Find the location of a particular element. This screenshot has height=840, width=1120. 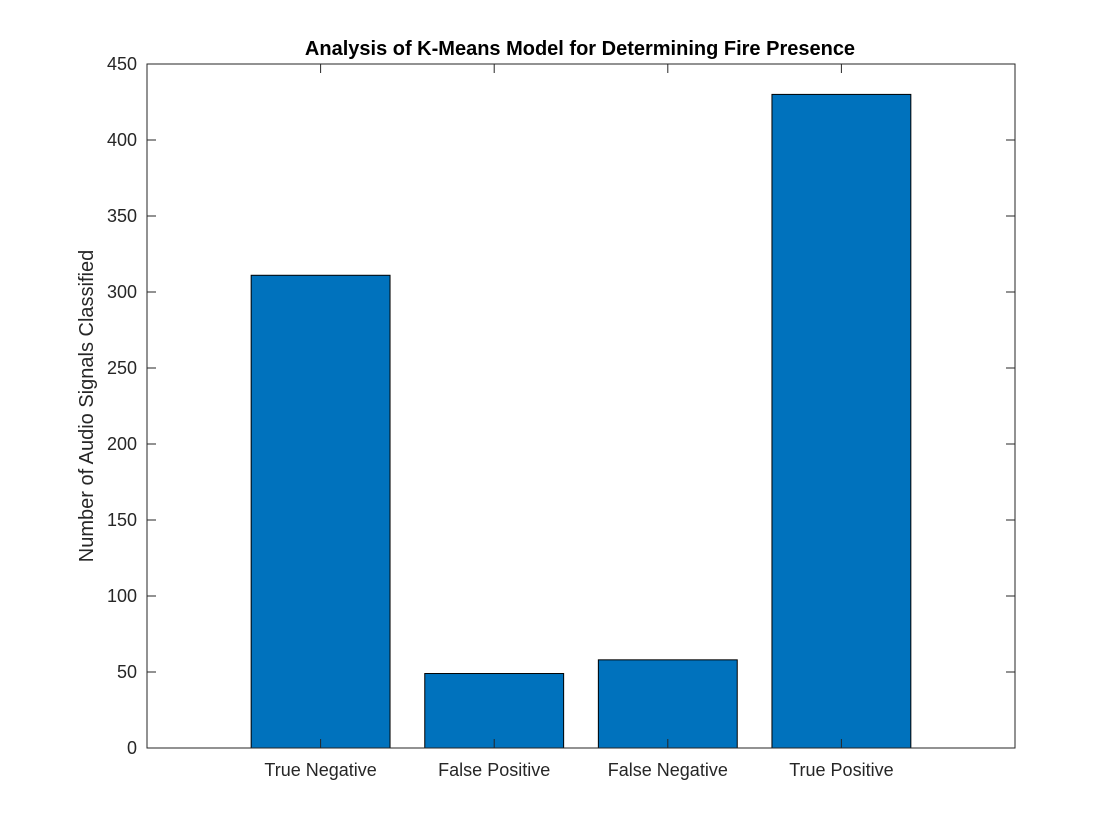

y-tick-label: 150 is located at coordinates (122, 520).